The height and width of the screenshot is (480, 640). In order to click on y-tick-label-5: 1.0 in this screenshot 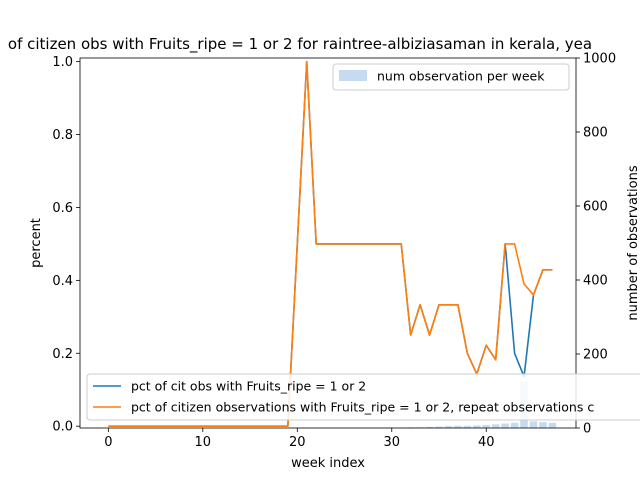, I will do `click(62, 62)`.